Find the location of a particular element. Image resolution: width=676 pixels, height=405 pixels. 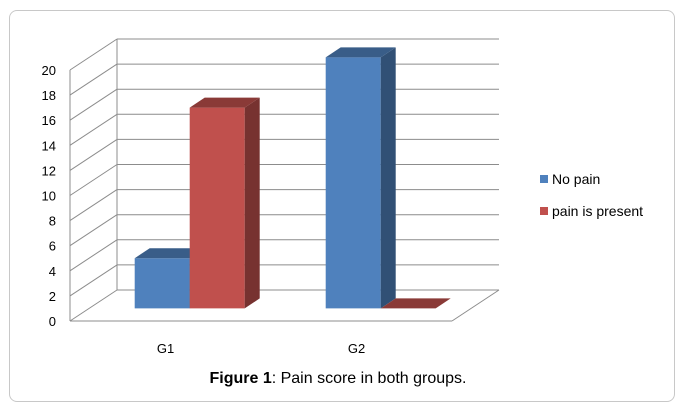

y-tick-label: 8 is located at coordinates (52, 221).